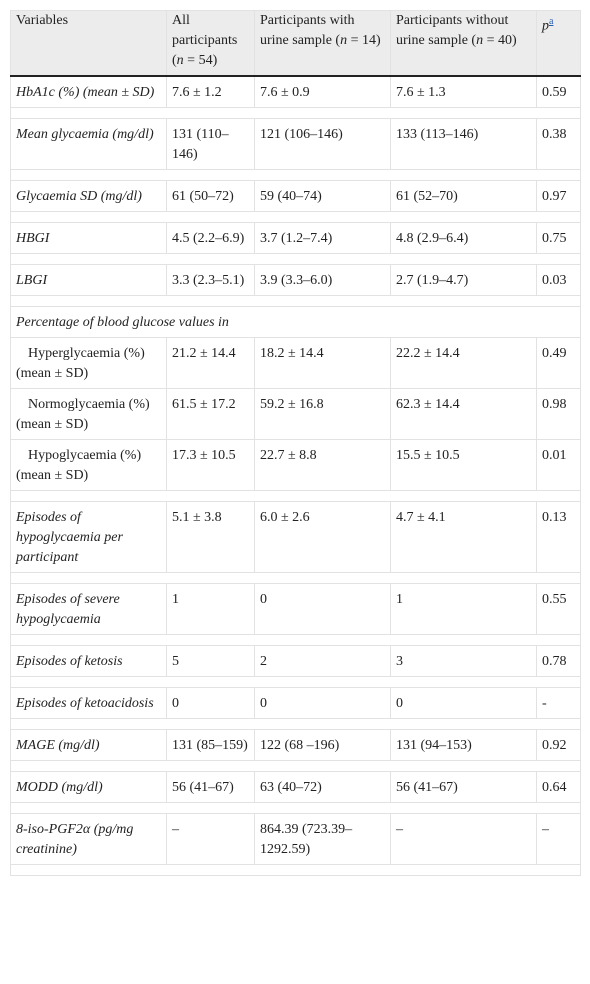 The image size is (590, 984). Describe the element at coordinates (210, 91) in the screenshot. I see `cell: 7.6 ± 1.2` at that location.